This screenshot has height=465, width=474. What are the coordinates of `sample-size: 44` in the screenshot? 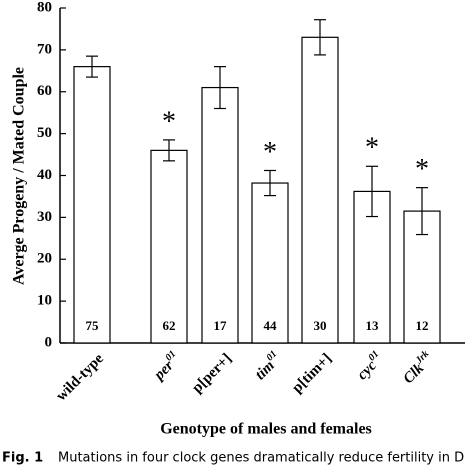 It's located at (271, 325).